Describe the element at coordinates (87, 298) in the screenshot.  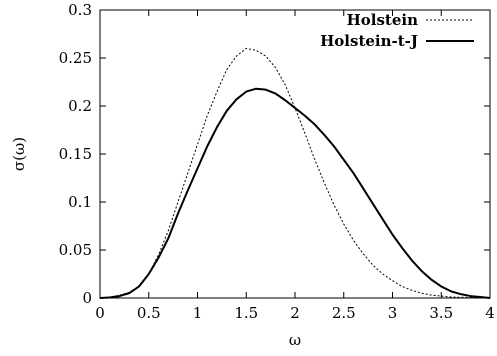
I see `y-tick-label: 0` at that location.